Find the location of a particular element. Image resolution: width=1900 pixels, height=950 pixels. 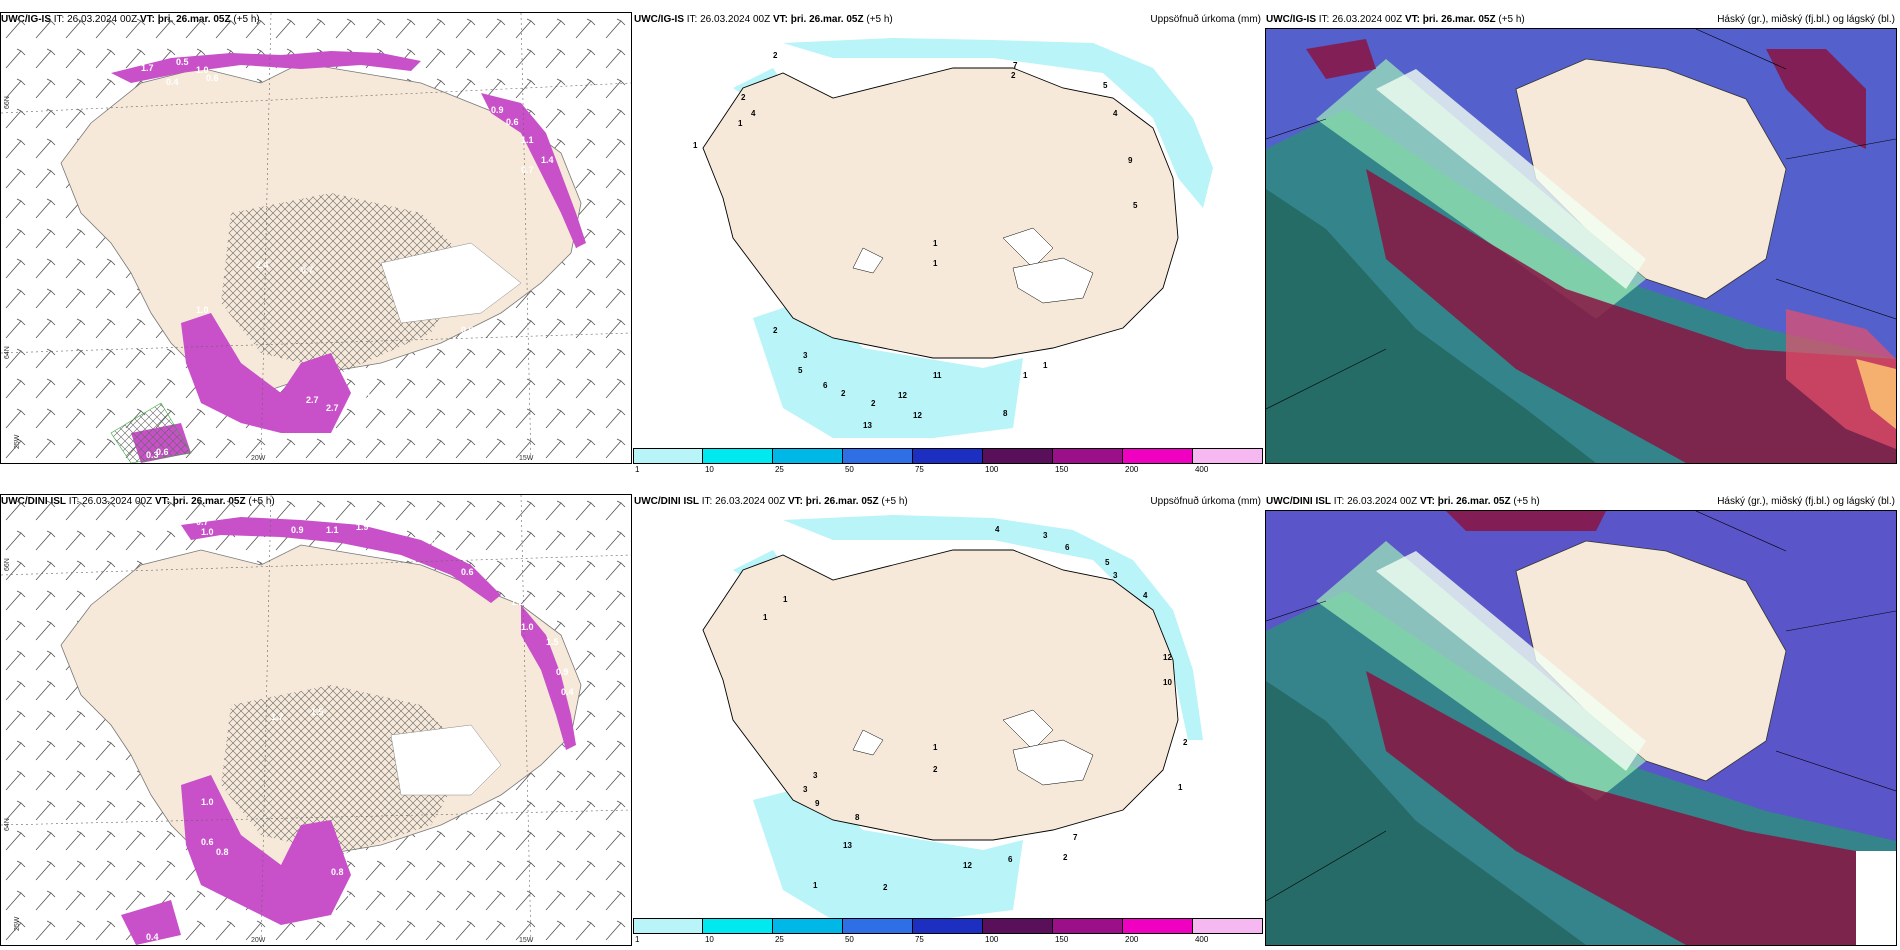

value-label: 1.5 is located at coordinates (552, 642).